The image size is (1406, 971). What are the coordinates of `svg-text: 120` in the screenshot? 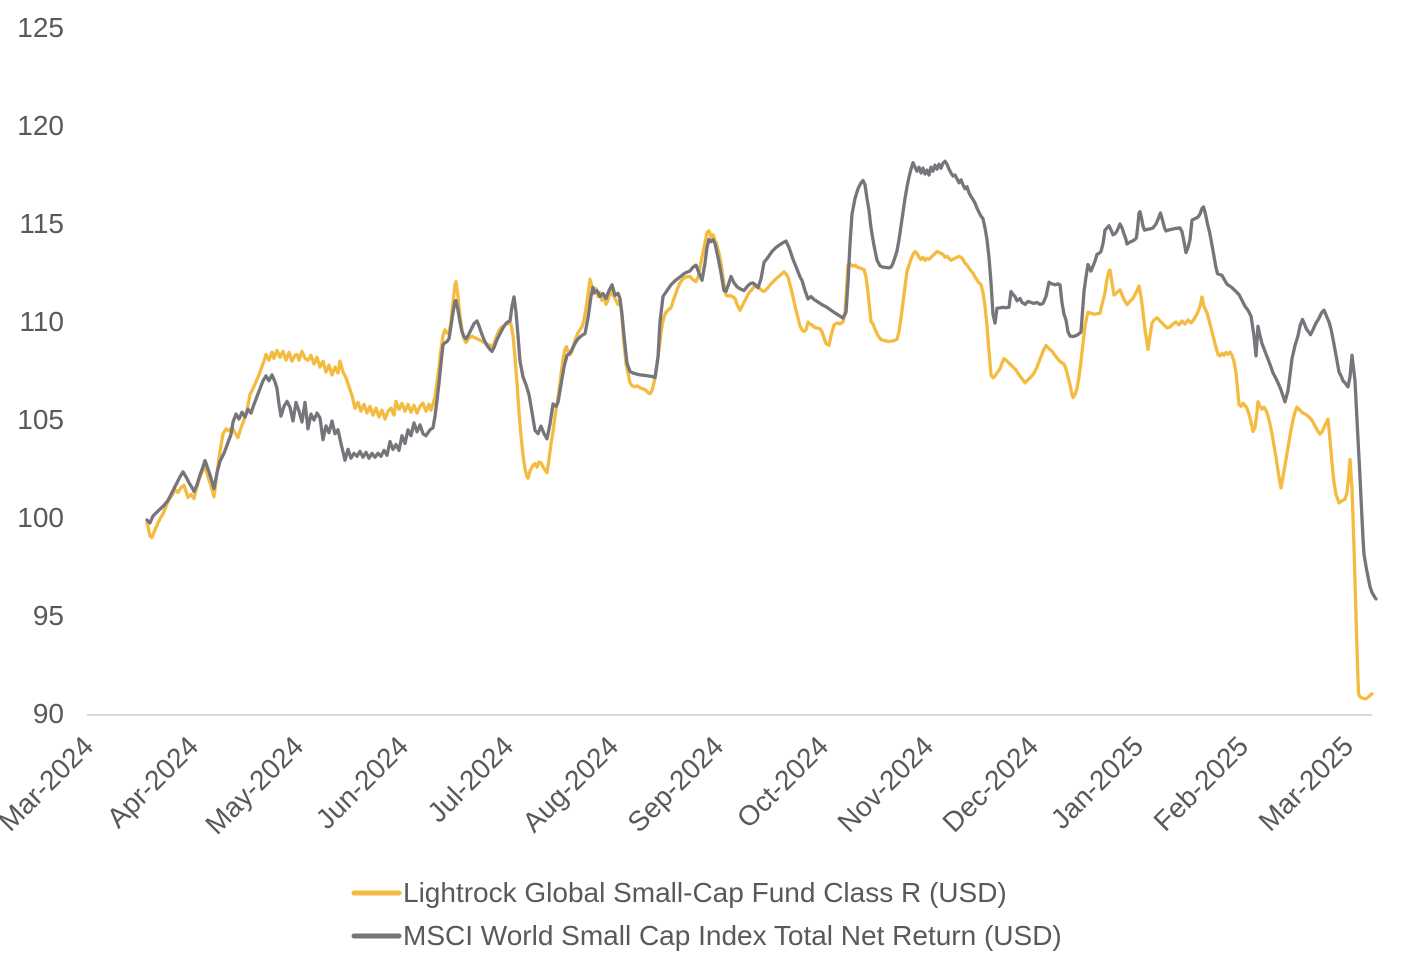 It's located at (40, 125).